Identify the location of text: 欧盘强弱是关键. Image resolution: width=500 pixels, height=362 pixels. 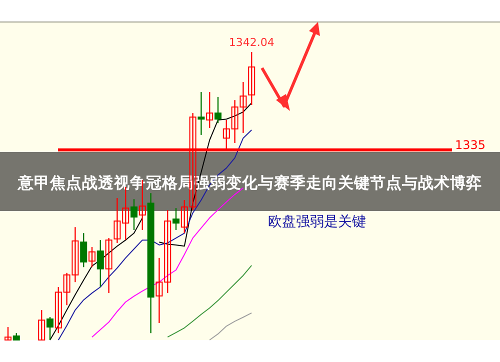
(317, 222).